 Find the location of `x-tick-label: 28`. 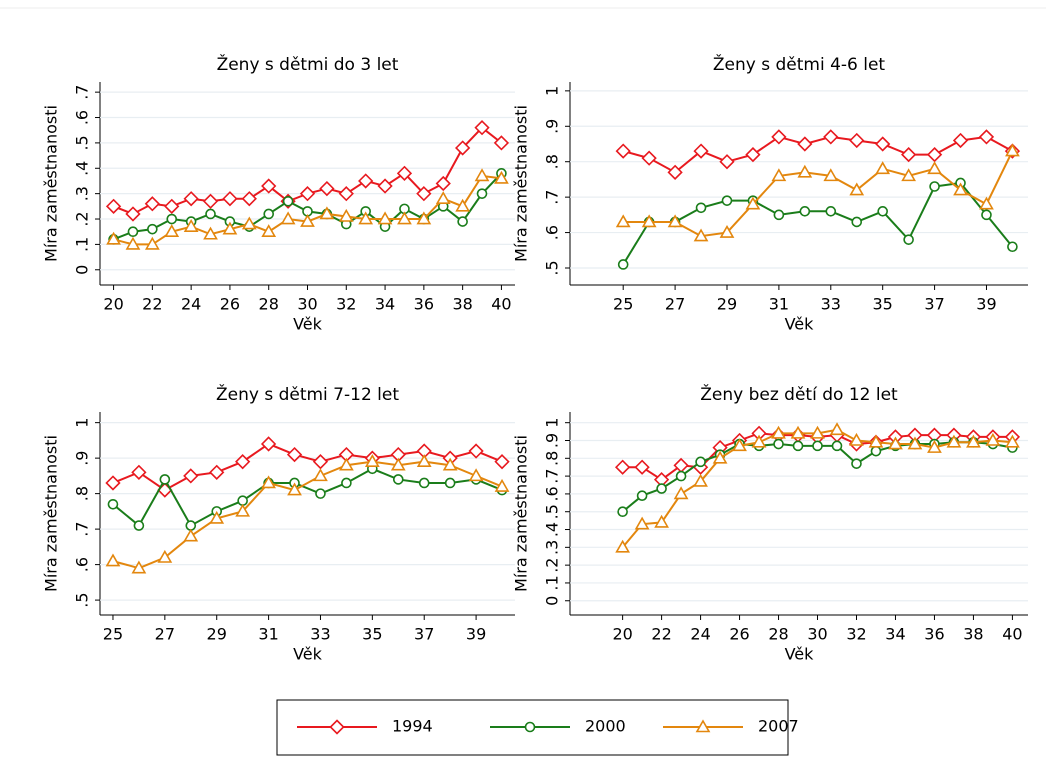

x-tick-label: 28 is located at coordinates (269, 304).